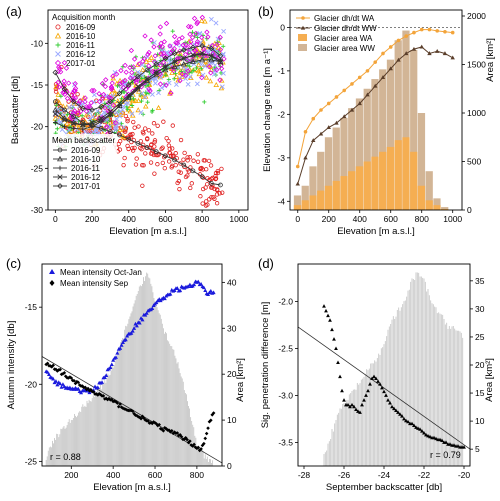 This screenshot has height=501, width=500. Describe the element at coordinates (266, 11) in the screenshot. I see `panel-label-b: (b)` at that location.